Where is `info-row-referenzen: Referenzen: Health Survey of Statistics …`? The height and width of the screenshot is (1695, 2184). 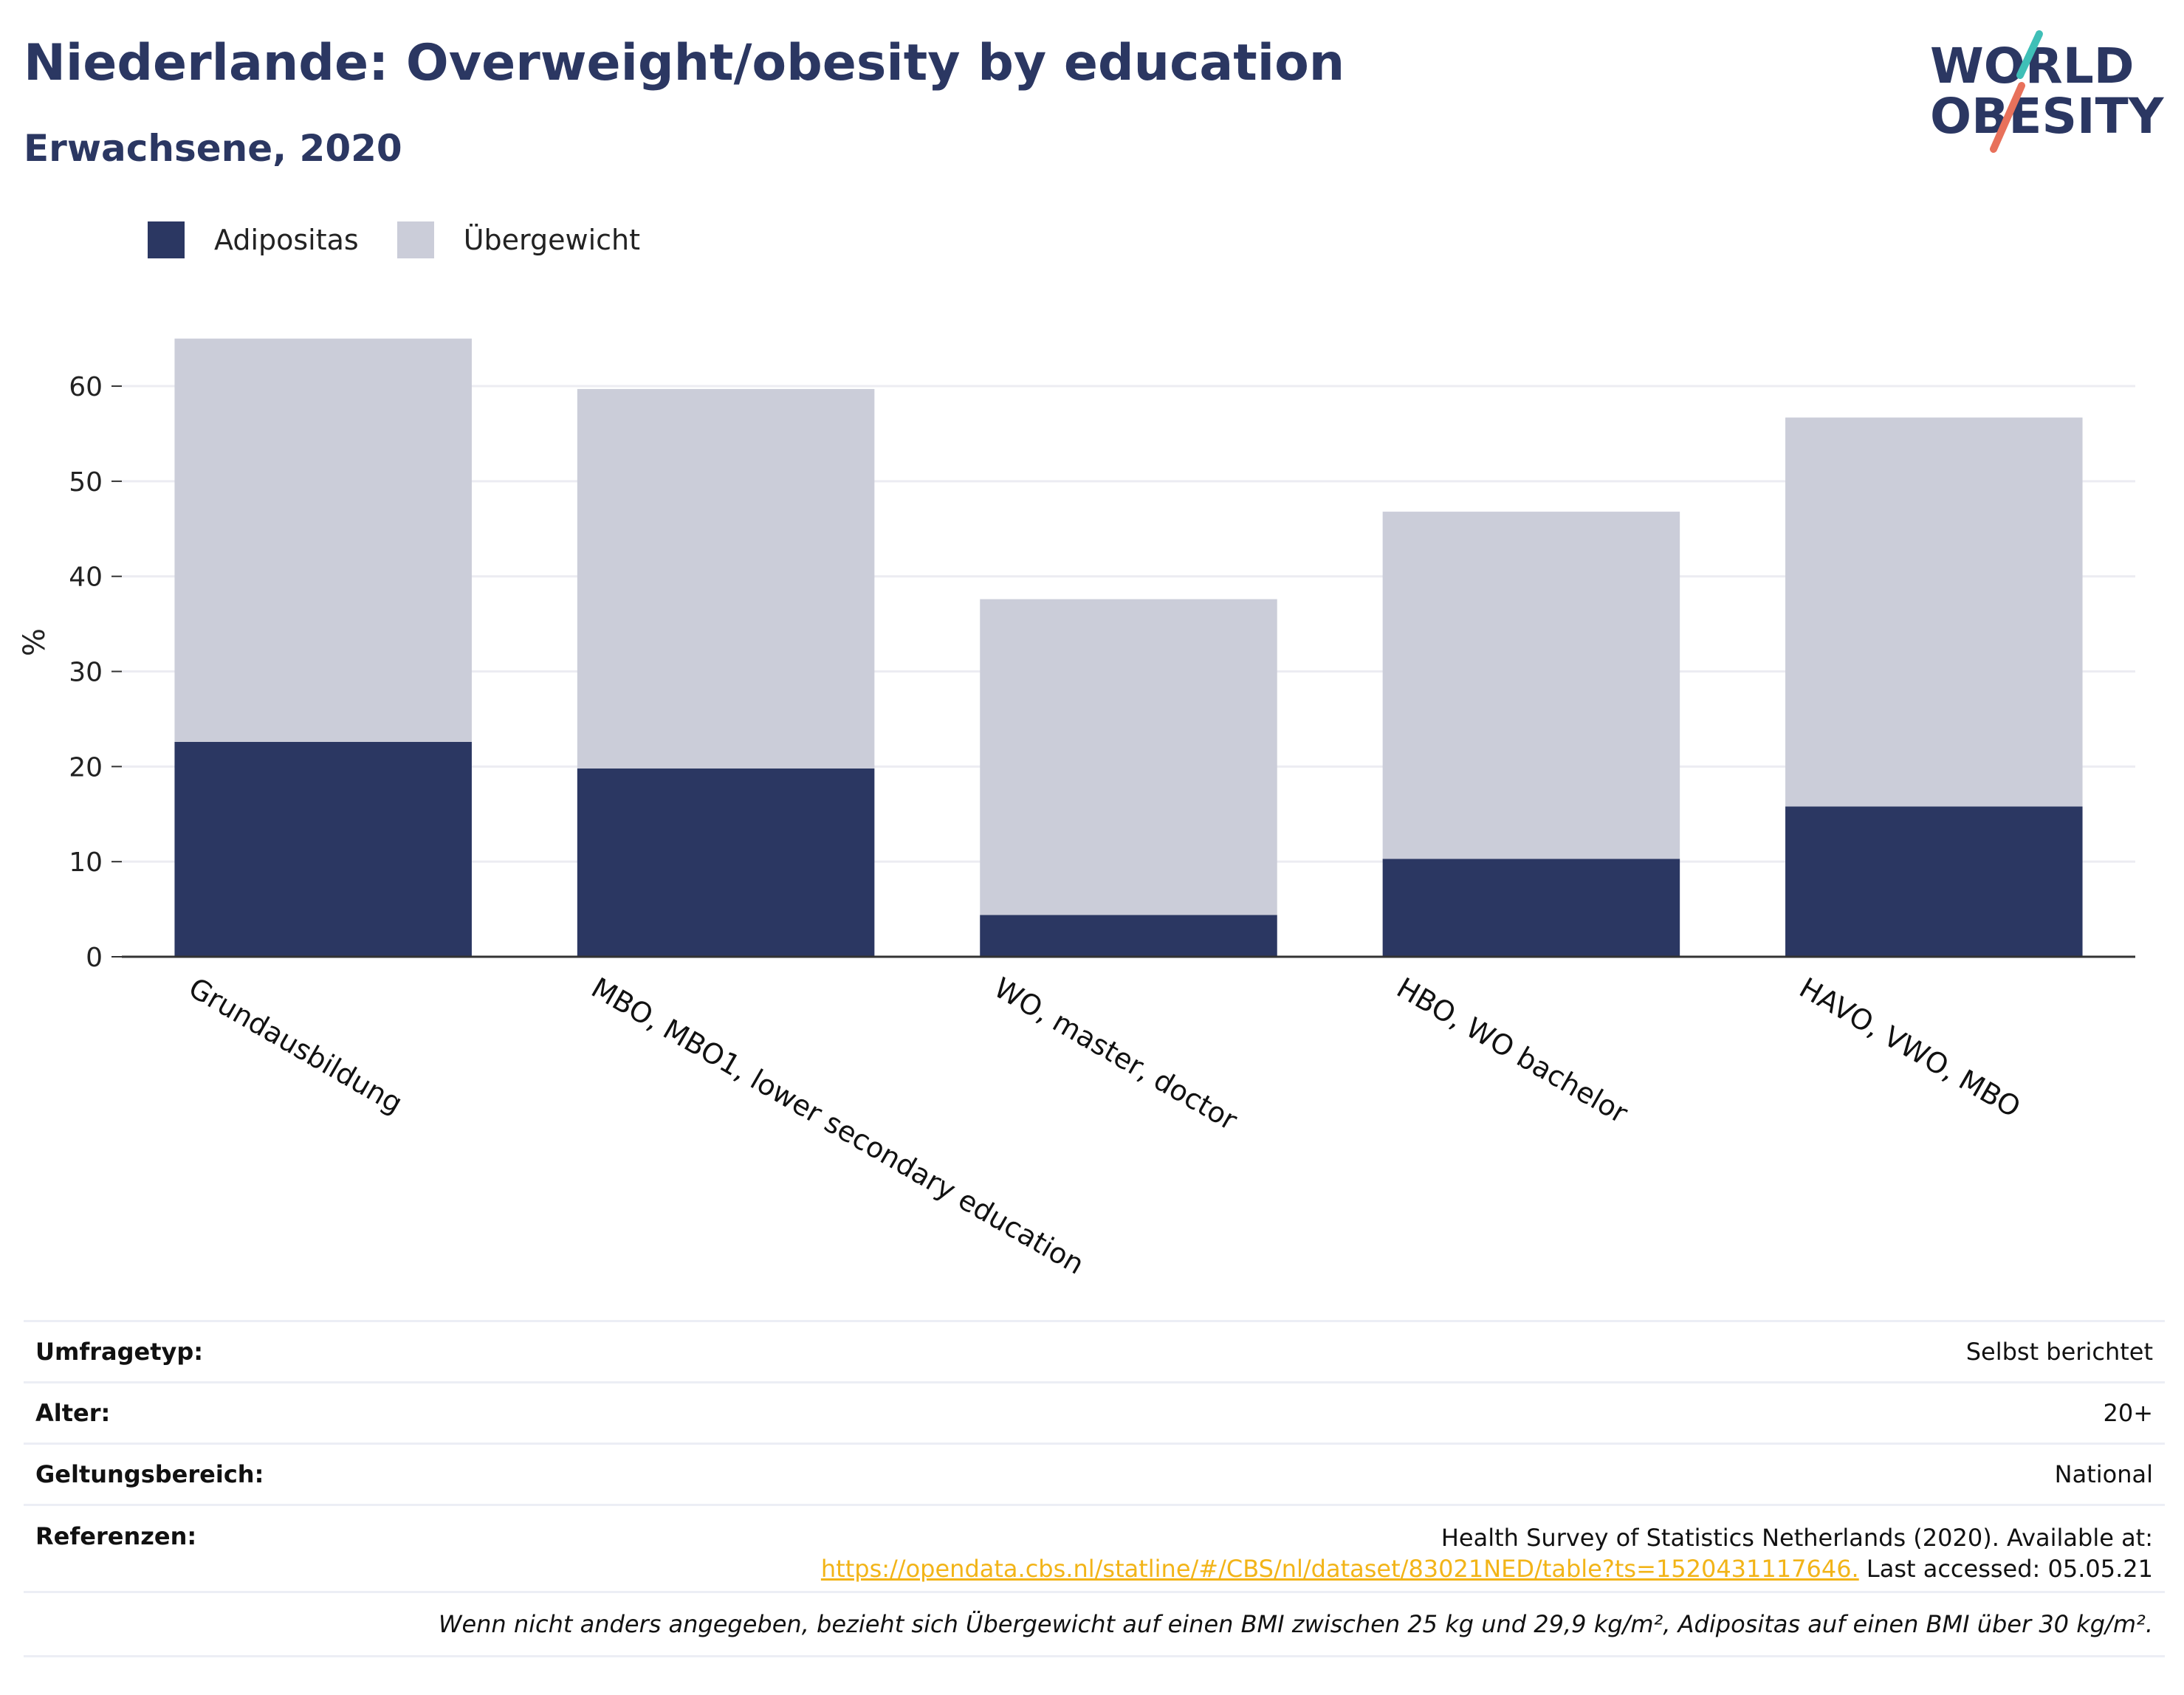 info-row-referenzen: Referenzen: Health Survey of Statistics … is located at coordinates (1095, 1548).